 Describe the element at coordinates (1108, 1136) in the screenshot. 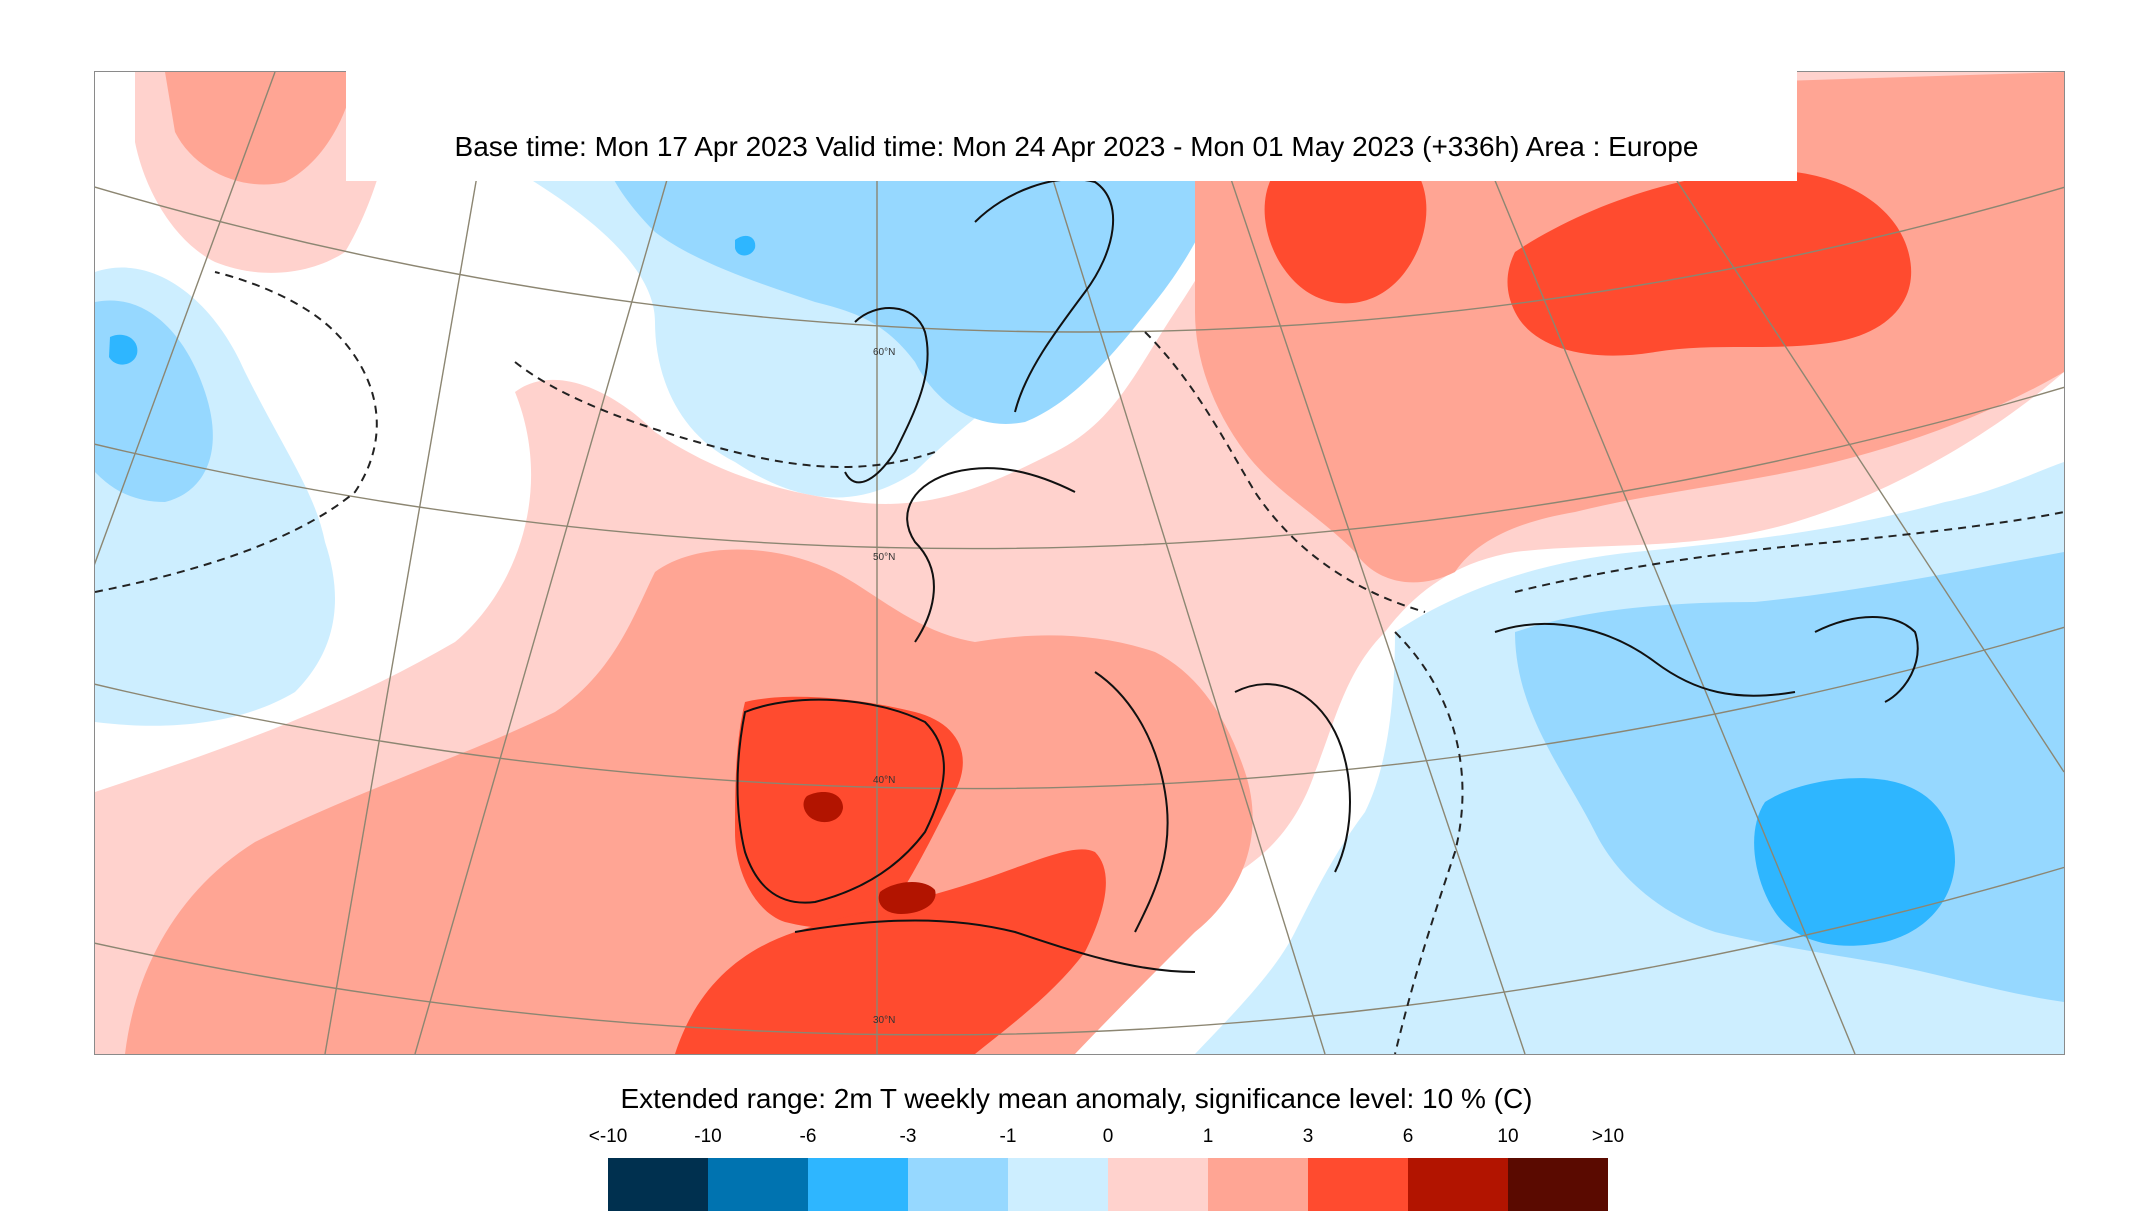

I see `colorbar-tick-label: 0` at that location.